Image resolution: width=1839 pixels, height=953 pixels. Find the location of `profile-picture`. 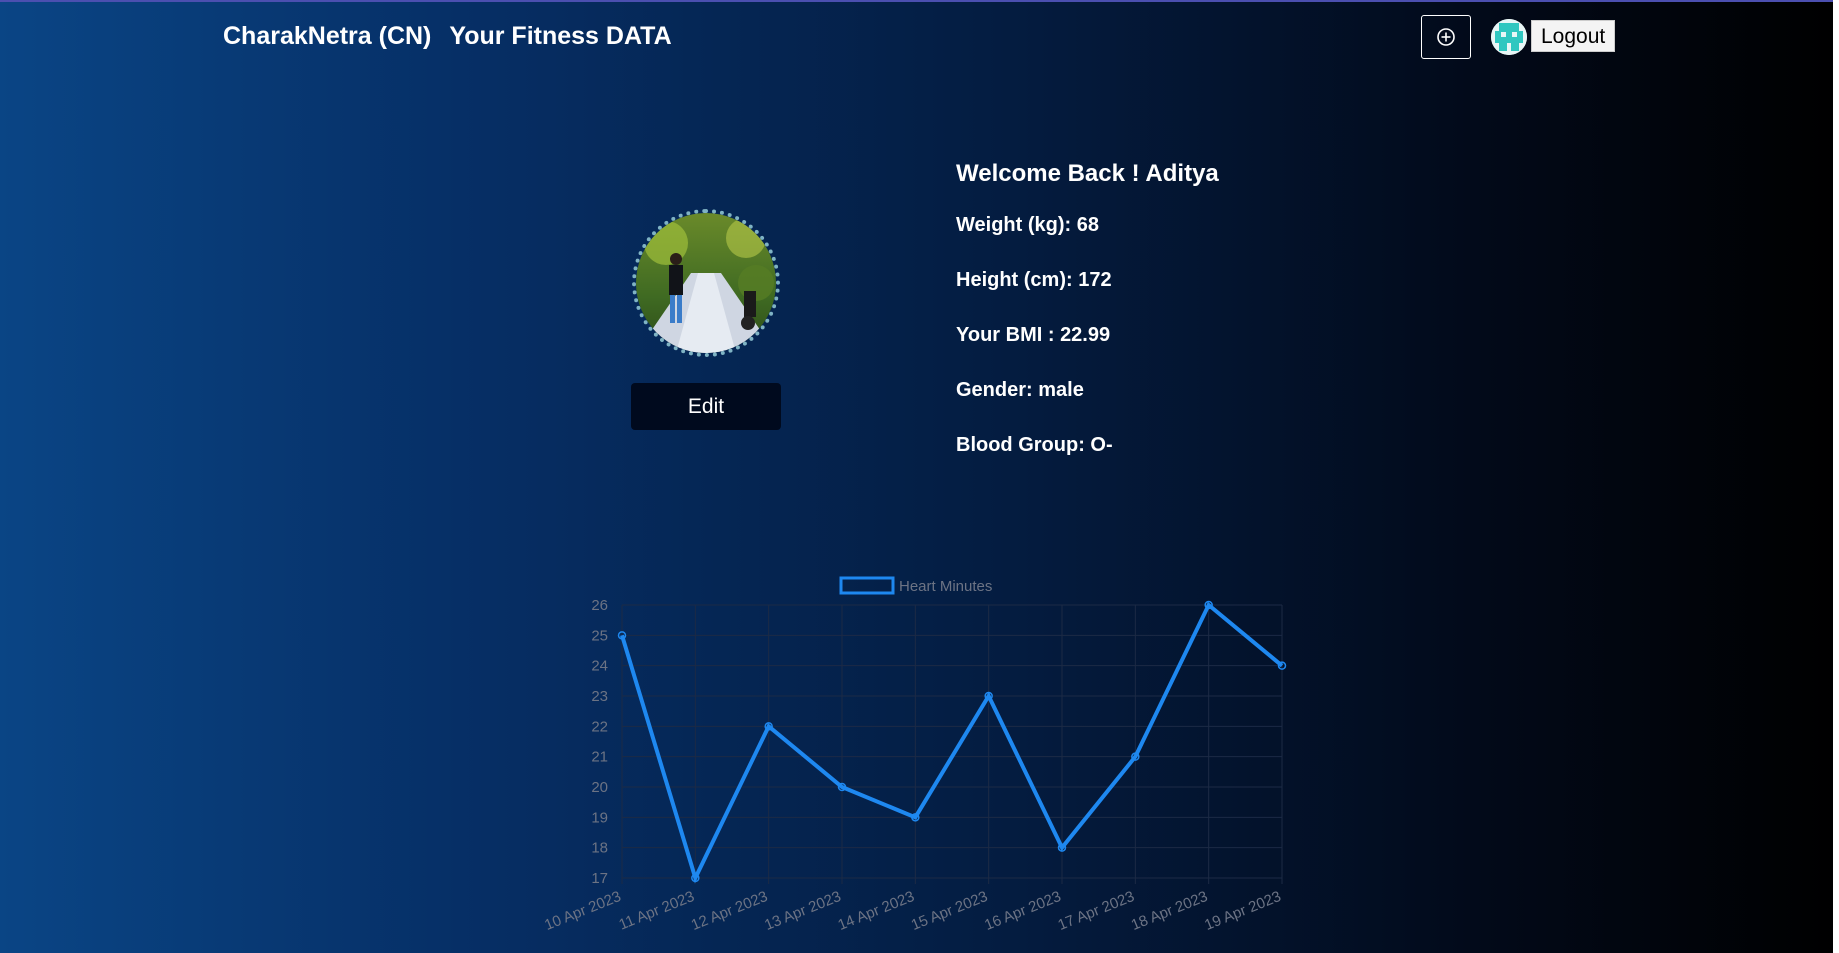

profile-picture is located at coordinates (706, 283).